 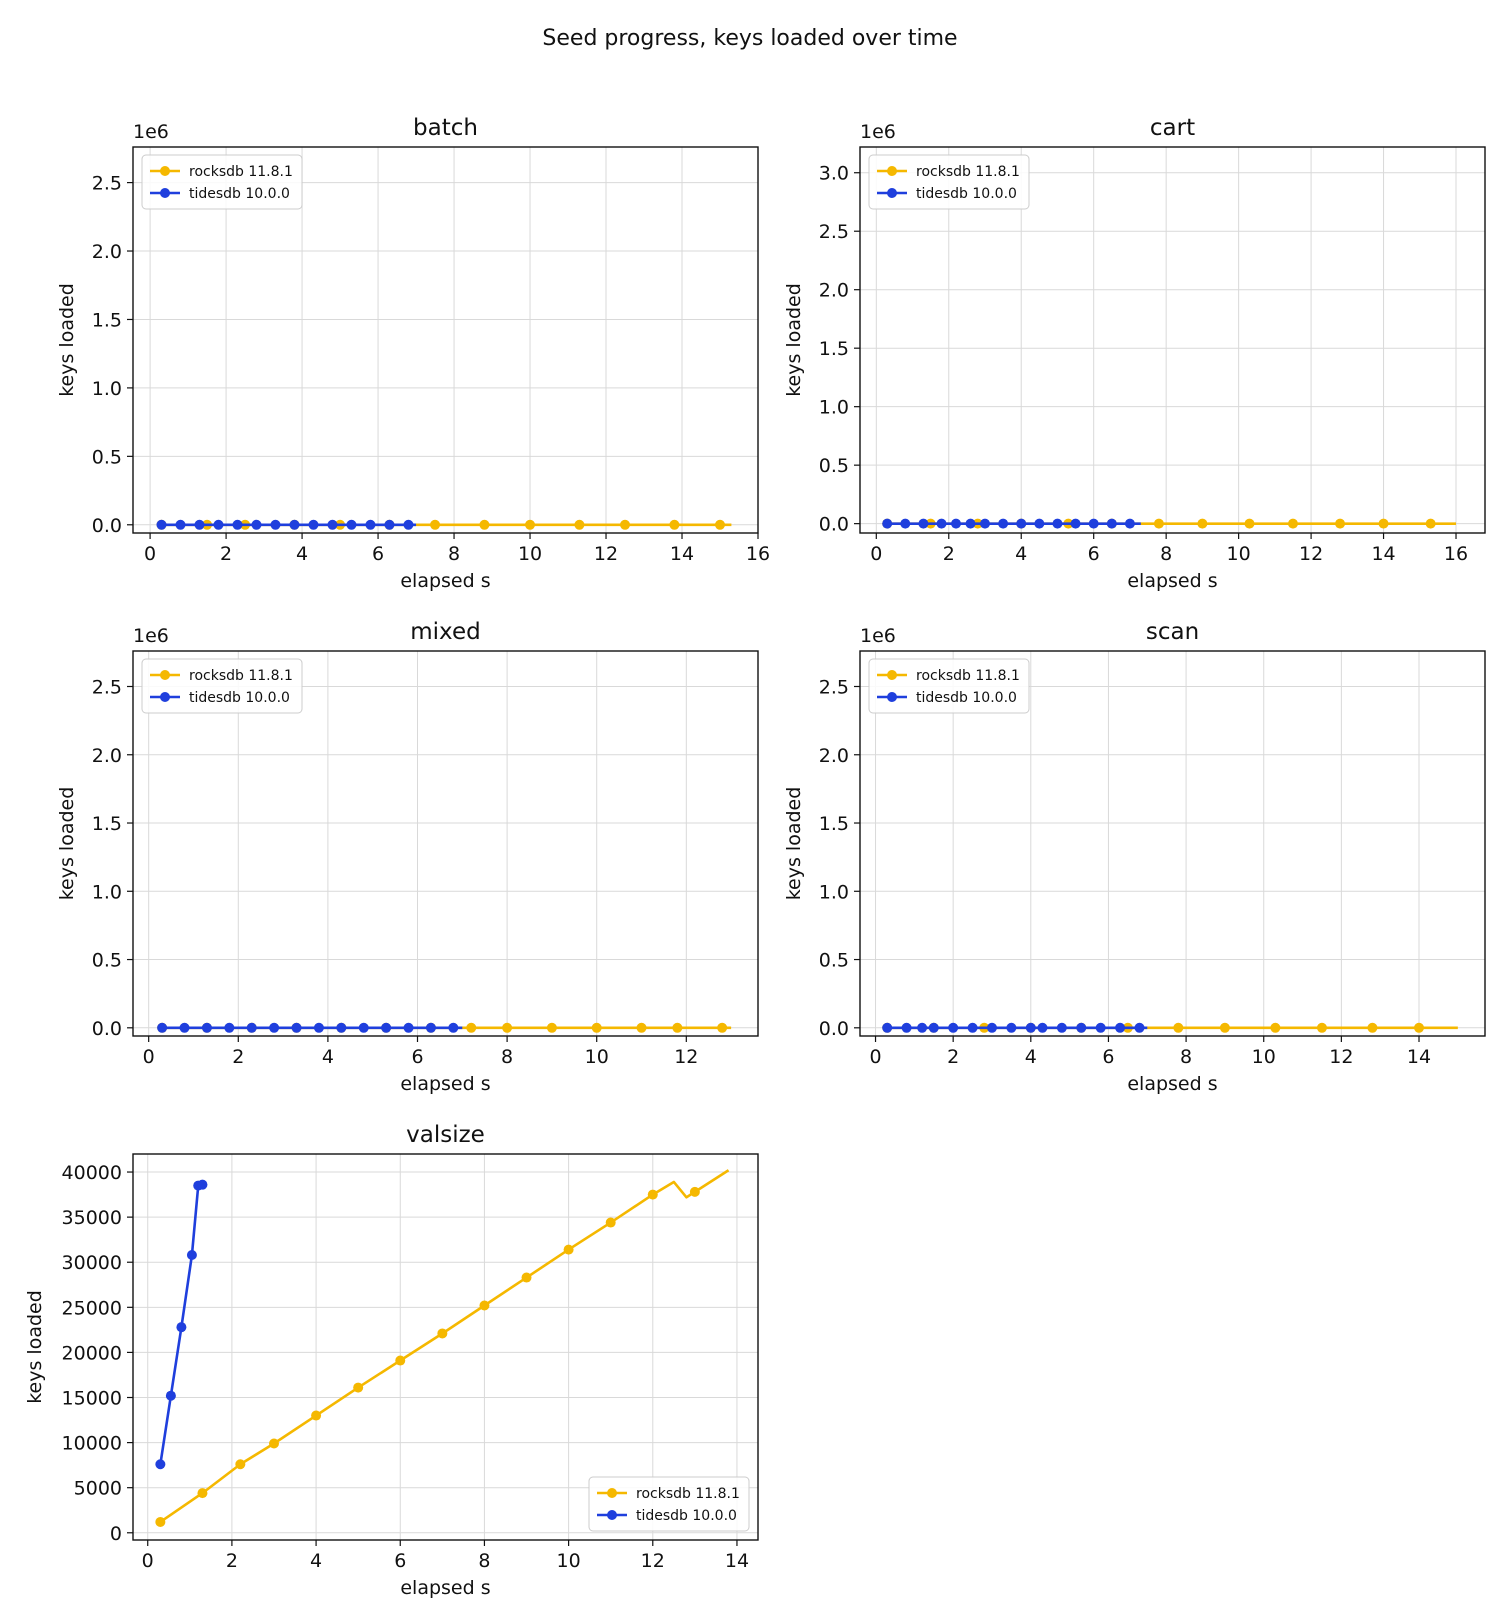 What do you see at coordinates (116, 1534) in the screenshot?
I see `y-tick-label: 0` at bounding box center [116, 1534].